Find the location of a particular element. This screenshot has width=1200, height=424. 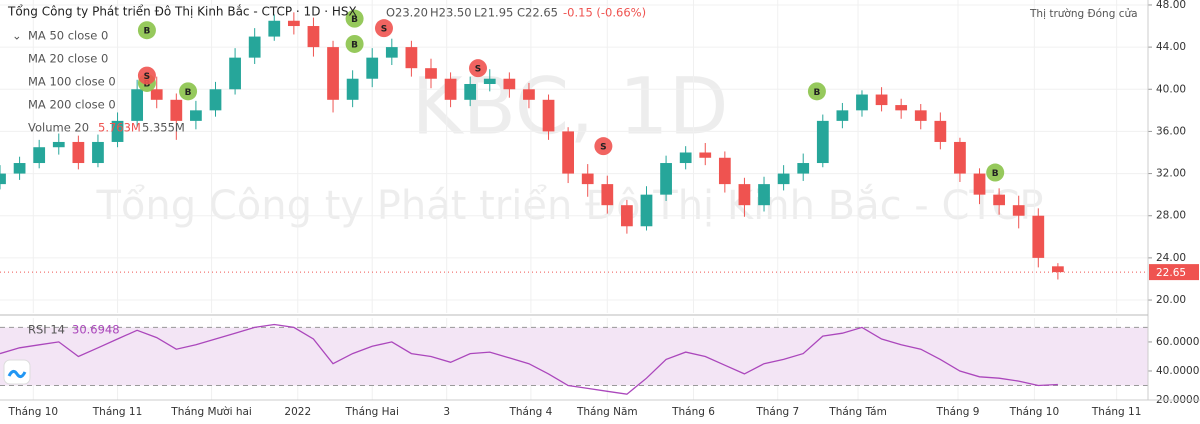

last-price-label: 22.65 is located at coordinates (1171, 273).